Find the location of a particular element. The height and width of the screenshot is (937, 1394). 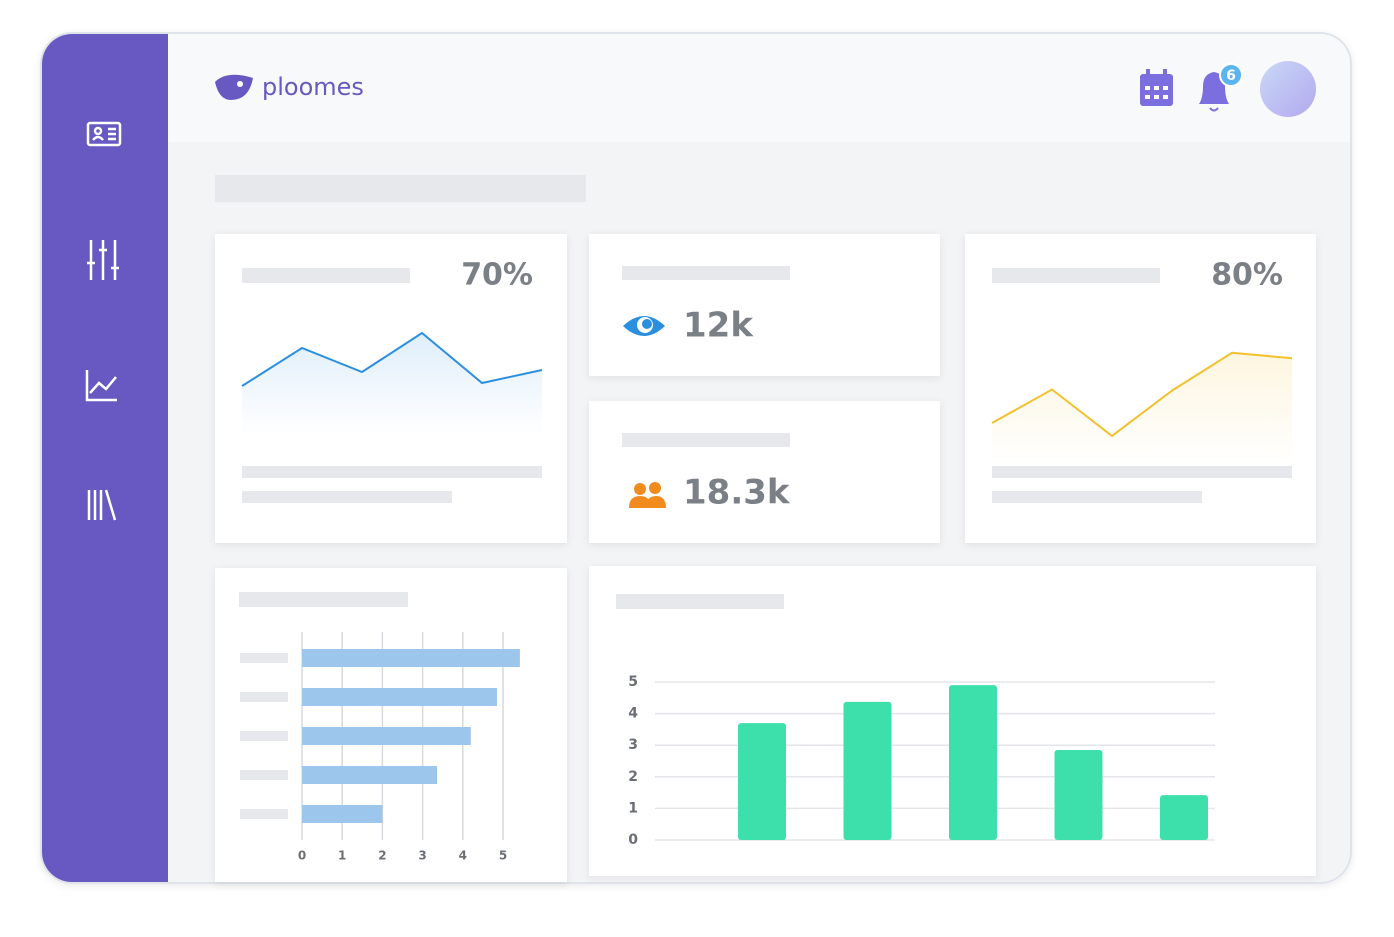

kpi-percent: 80% is located at coordinates (1247, 275).